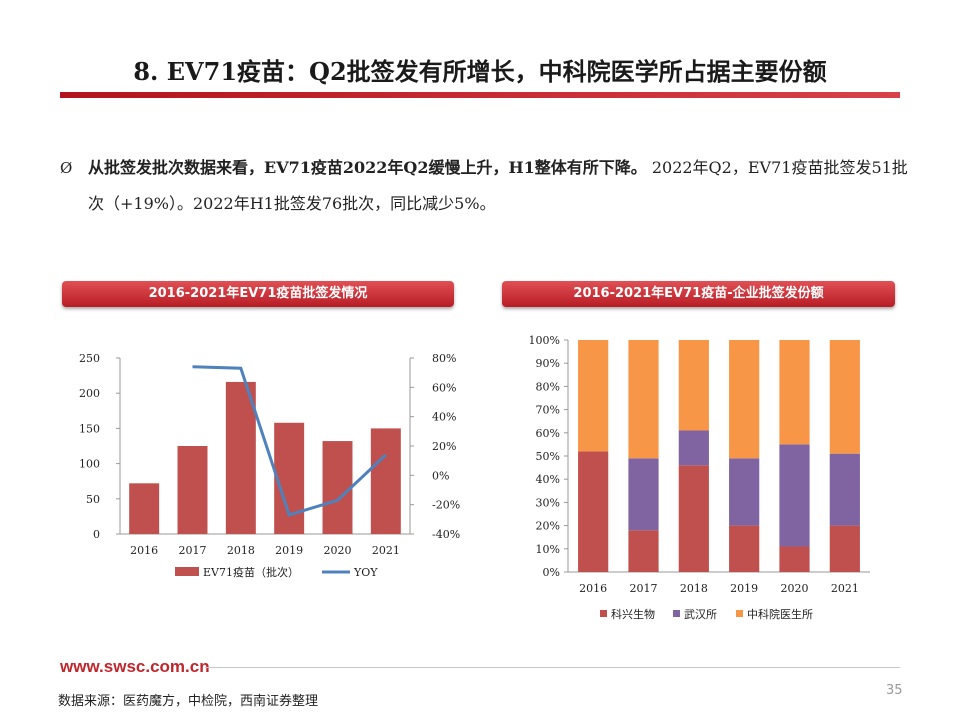 This screenshot has width=960, height=720. Describe the element at coordinates (444, 417) in the screenshot. I see `right-y-tick-label: 40%` at that location.